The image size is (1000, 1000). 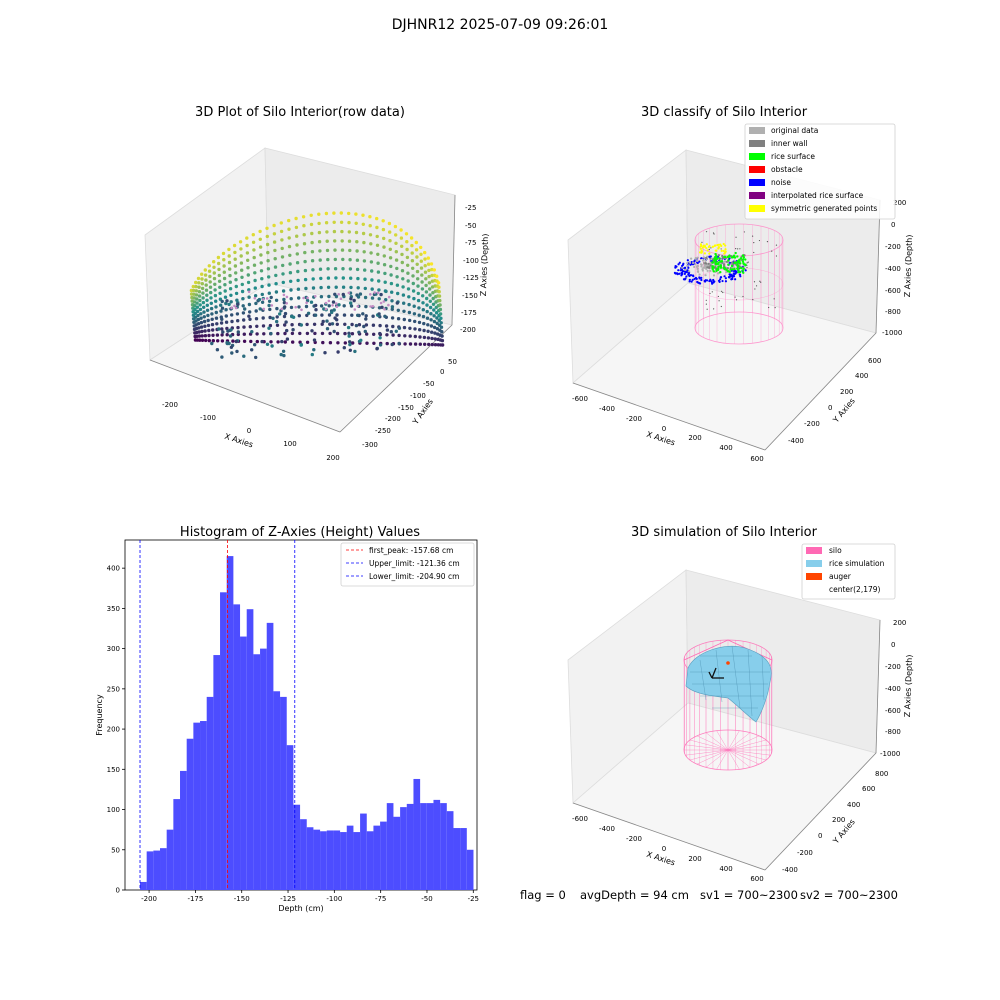 I want to click on histogram-y-tick: 350, so click(x=113, y=609).